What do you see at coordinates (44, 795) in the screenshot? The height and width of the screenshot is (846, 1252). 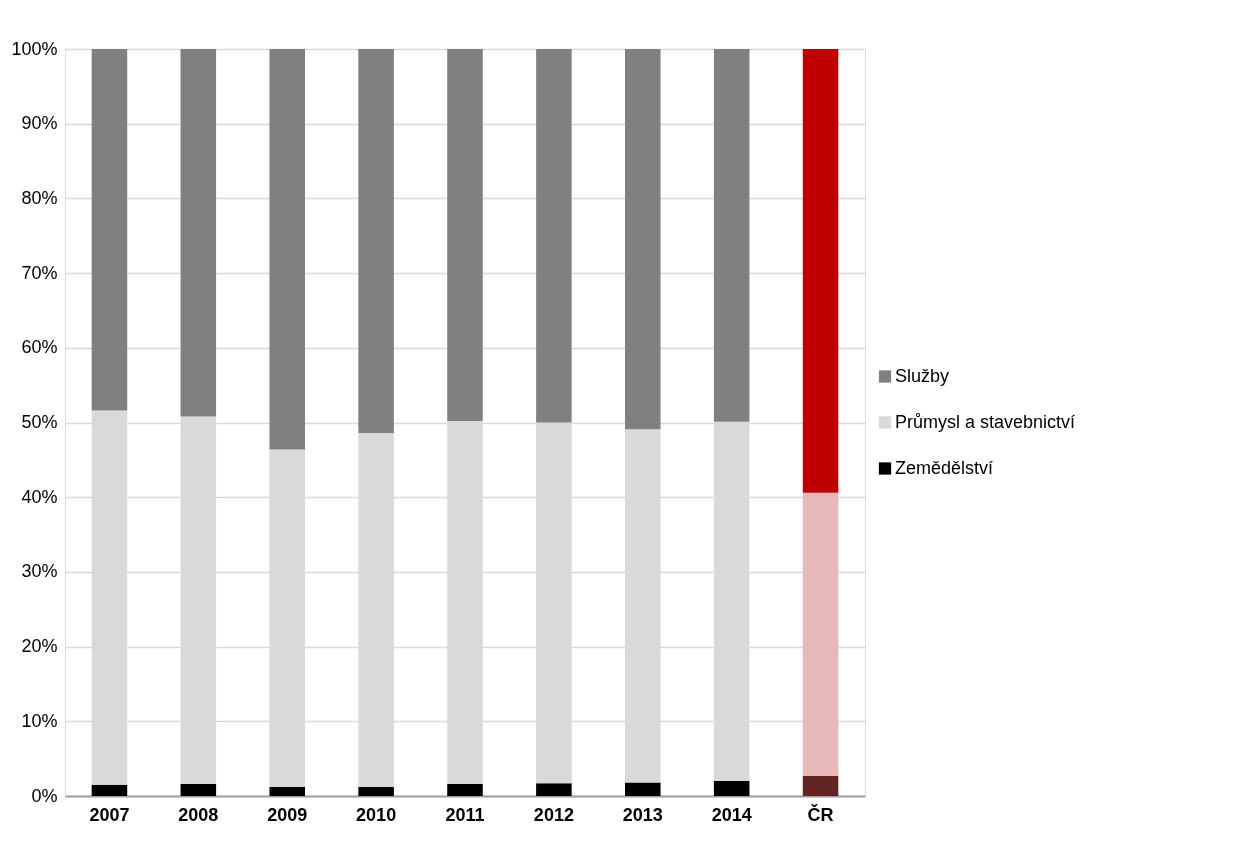 I see `y-tick-label: 0%` at bounding box center [44, 795].